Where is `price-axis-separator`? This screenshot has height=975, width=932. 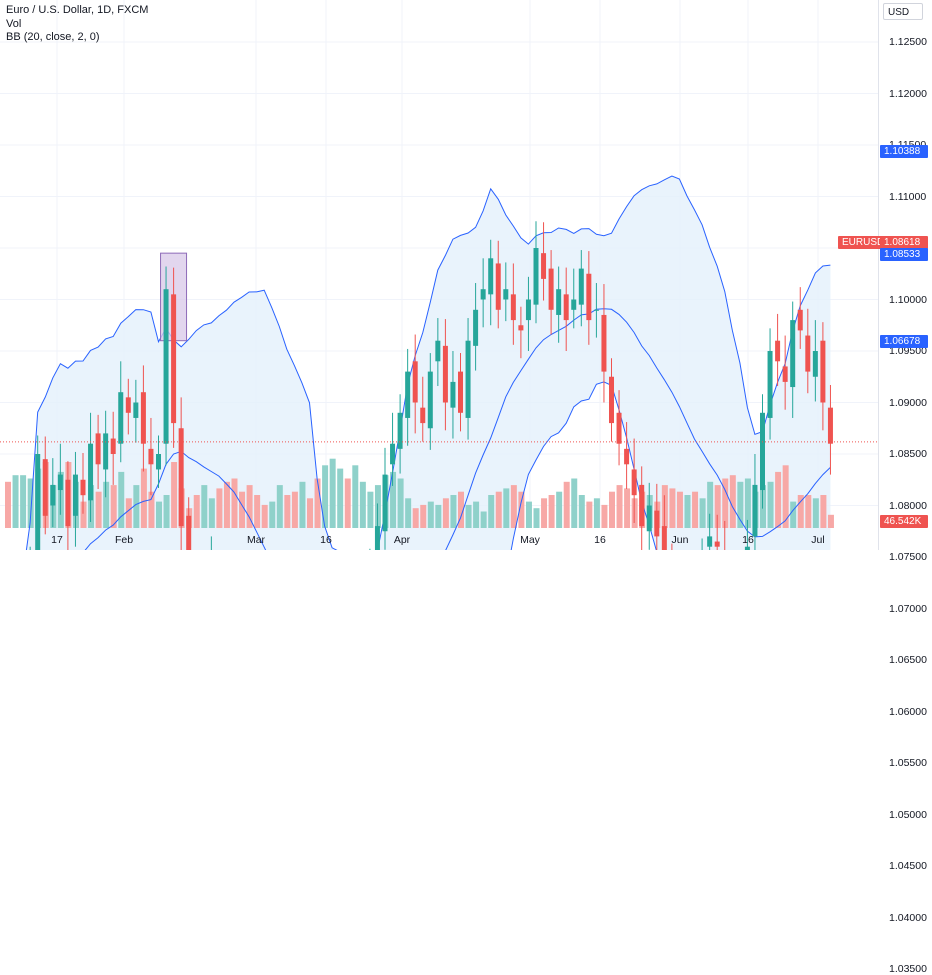 price-axis-separator is located at coordinates (878, 275).